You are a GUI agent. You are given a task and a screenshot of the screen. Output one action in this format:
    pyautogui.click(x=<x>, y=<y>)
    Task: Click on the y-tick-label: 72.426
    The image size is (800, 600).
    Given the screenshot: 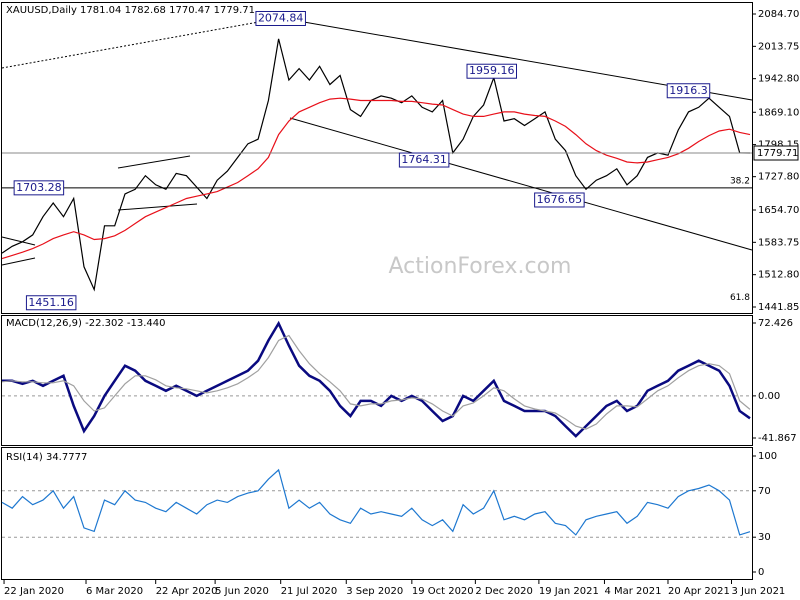 What is the action you would take?
    pyautogui.click(x=775, y=323)
    